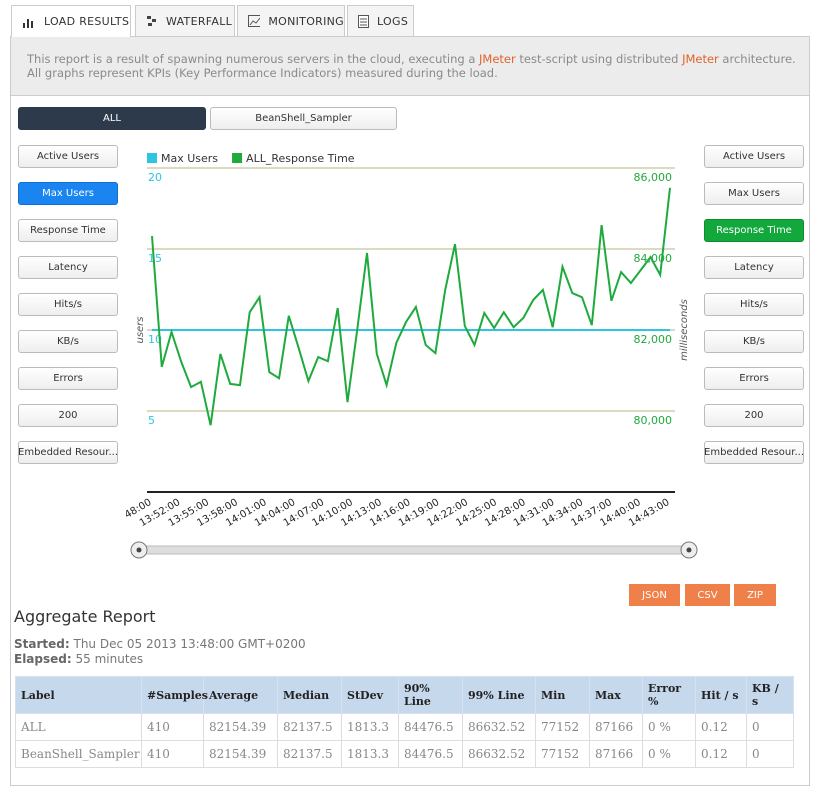 Image resolution: width=818 pixels, height=795 pixels. Describe the element at coordinates (78, 695) in the screenshot. I see `header-cell: Label` at that location.